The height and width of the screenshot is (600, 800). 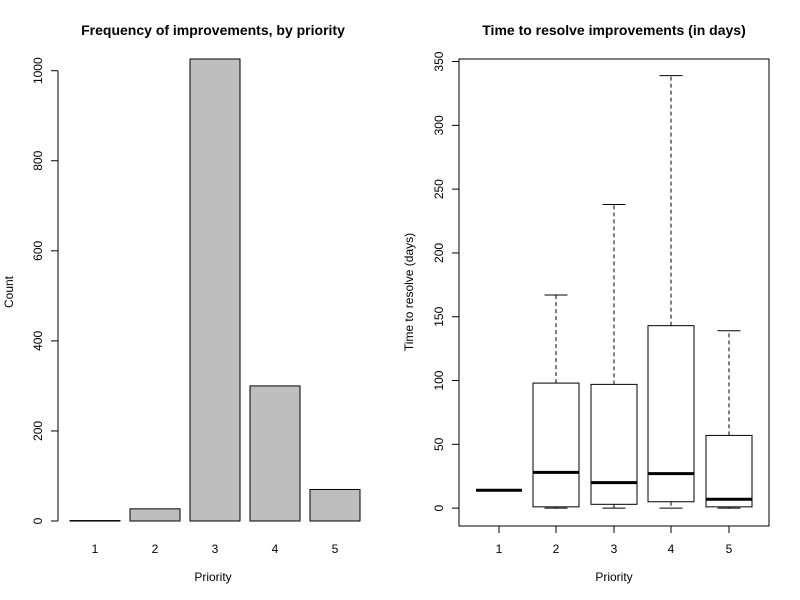 What do you see at coordinates (439, 253) in the screenshot?
I see `box-plot-y-tick-label: 200` at bounding box center [439, 253].